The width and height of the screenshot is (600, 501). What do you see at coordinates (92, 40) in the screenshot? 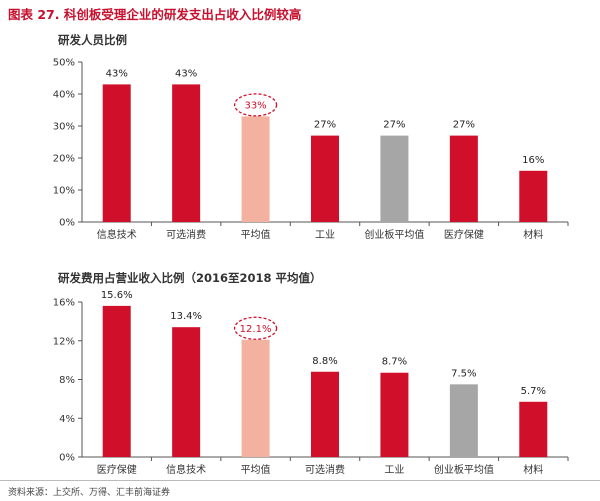
I see `chart-title-rd-staff: 研发人员比例` at bounding box center [92, 40].